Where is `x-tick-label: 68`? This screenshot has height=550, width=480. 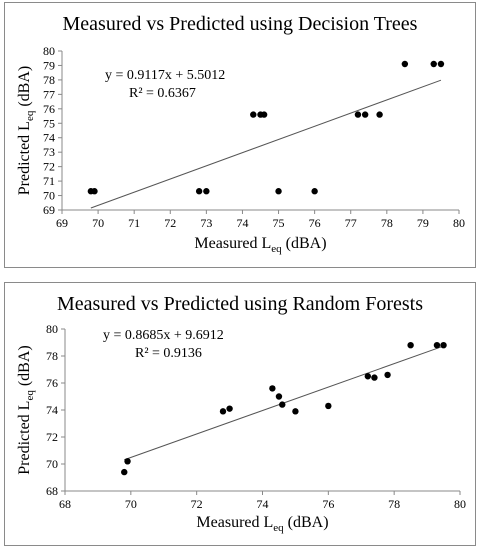 x-tick-label: 68 is located at coordinates (65, 504).